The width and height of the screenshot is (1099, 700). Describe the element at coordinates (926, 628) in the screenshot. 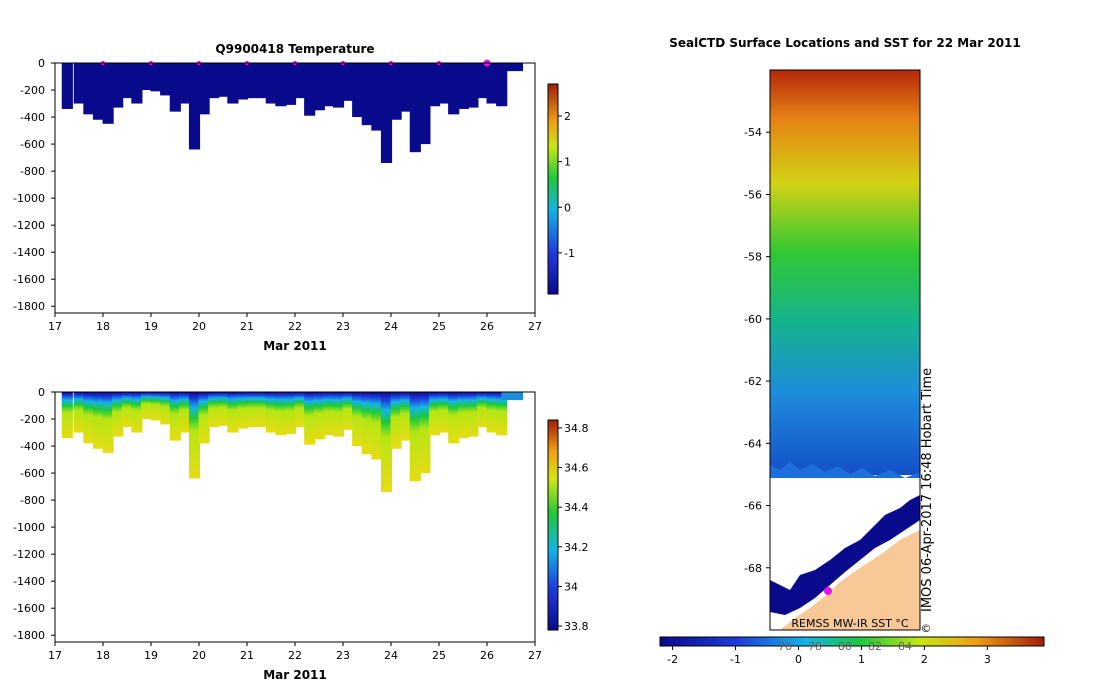

I see `copyright-symbol: ©` at that location.